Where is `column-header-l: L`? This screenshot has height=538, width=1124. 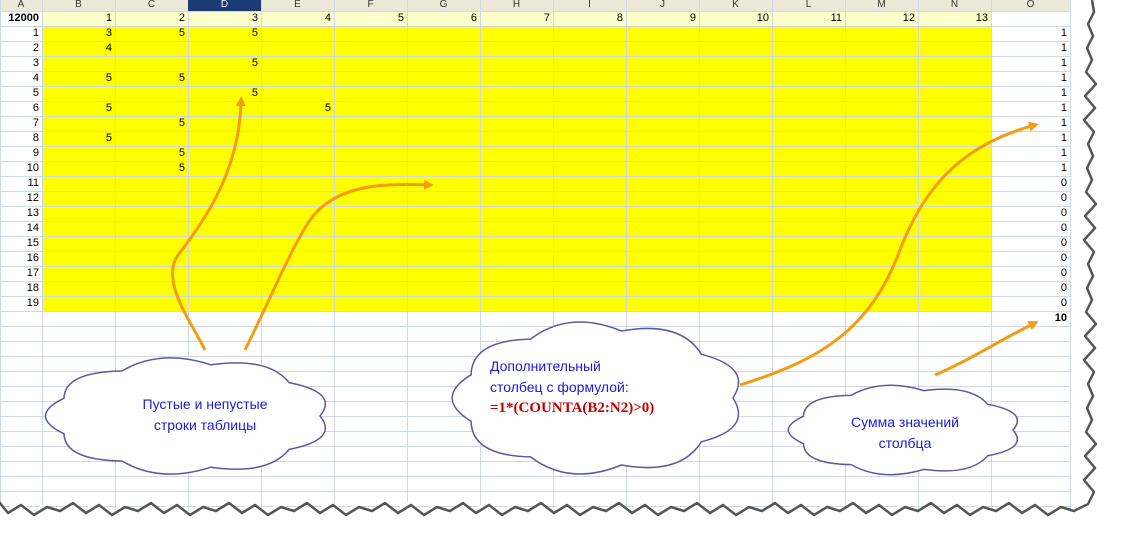 column-header-l: L is located at coordinates (808, 5).